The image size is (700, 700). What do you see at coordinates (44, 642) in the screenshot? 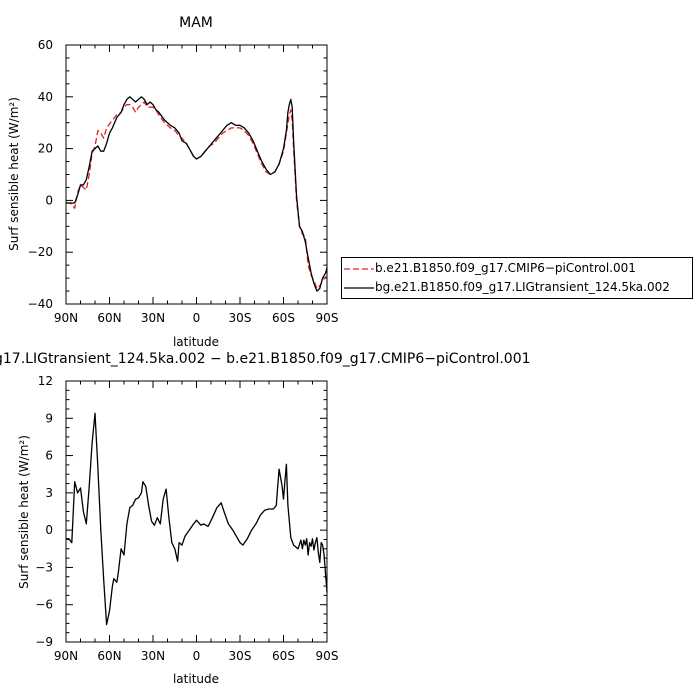
I see `bottom-y-tick-label: −9` at bounding box center [44, 642].